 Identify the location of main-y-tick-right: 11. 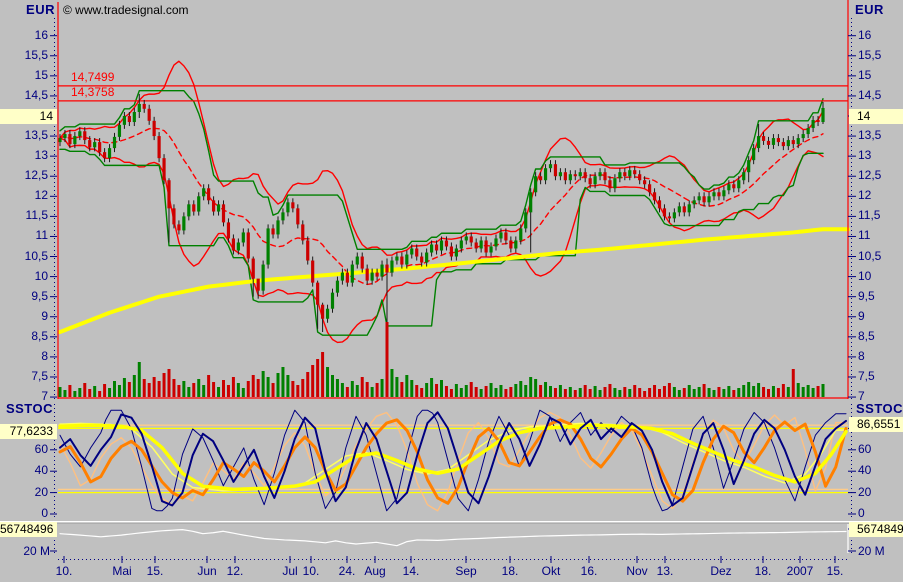
(864, 235).